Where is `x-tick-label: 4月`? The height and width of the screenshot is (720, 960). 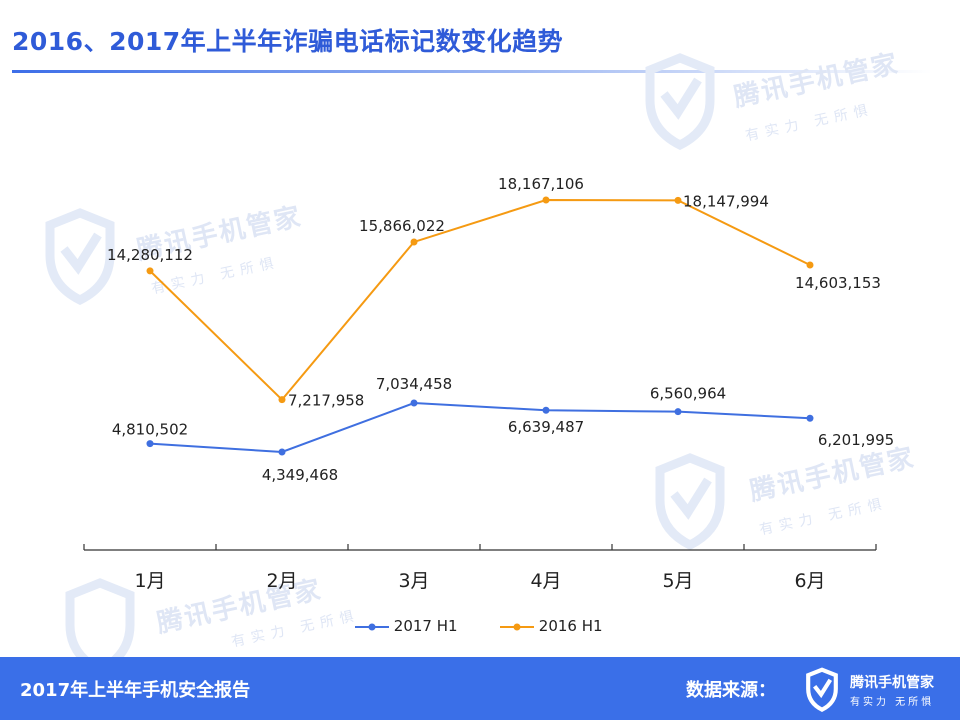
x-tick-label: 4月 is located at coordinates (545, 581).